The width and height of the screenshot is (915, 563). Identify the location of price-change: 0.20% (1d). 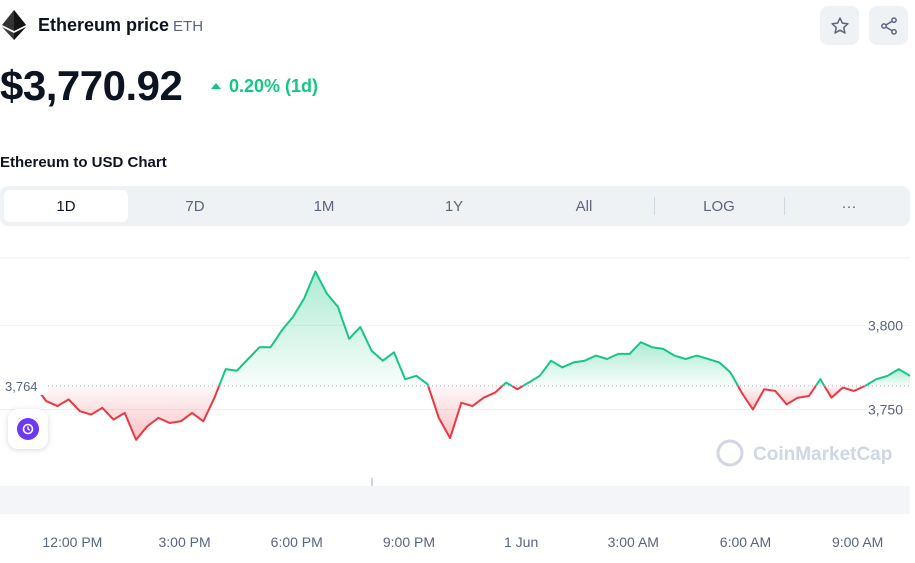
(264, 86).